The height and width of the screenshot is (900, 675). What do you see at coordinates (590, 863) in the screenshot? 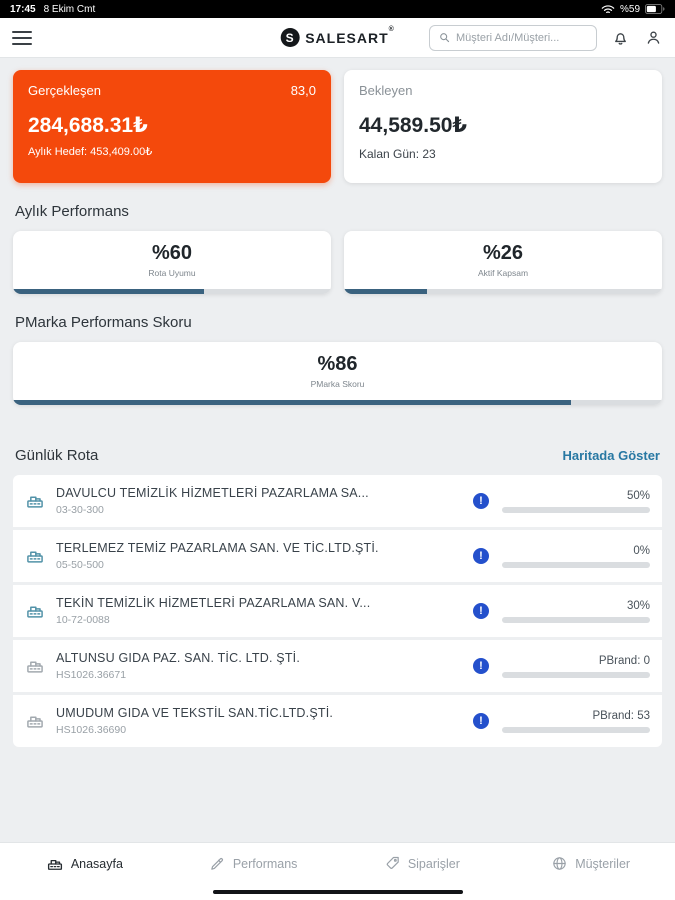
I see `nav-item-musteriler: Müşteriler` at bounding box center [590, 863].